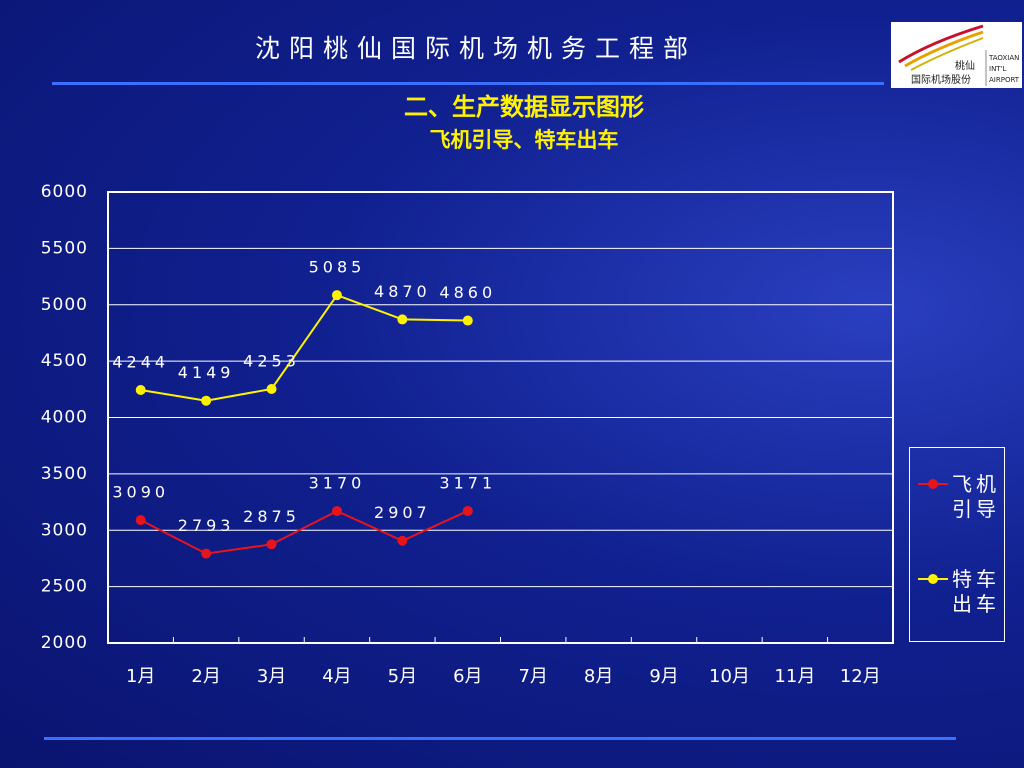  I want to click on logo: 桃仙 国际机场股份 TAOXIAN INT'L AIRPORT, so click(956, 55).